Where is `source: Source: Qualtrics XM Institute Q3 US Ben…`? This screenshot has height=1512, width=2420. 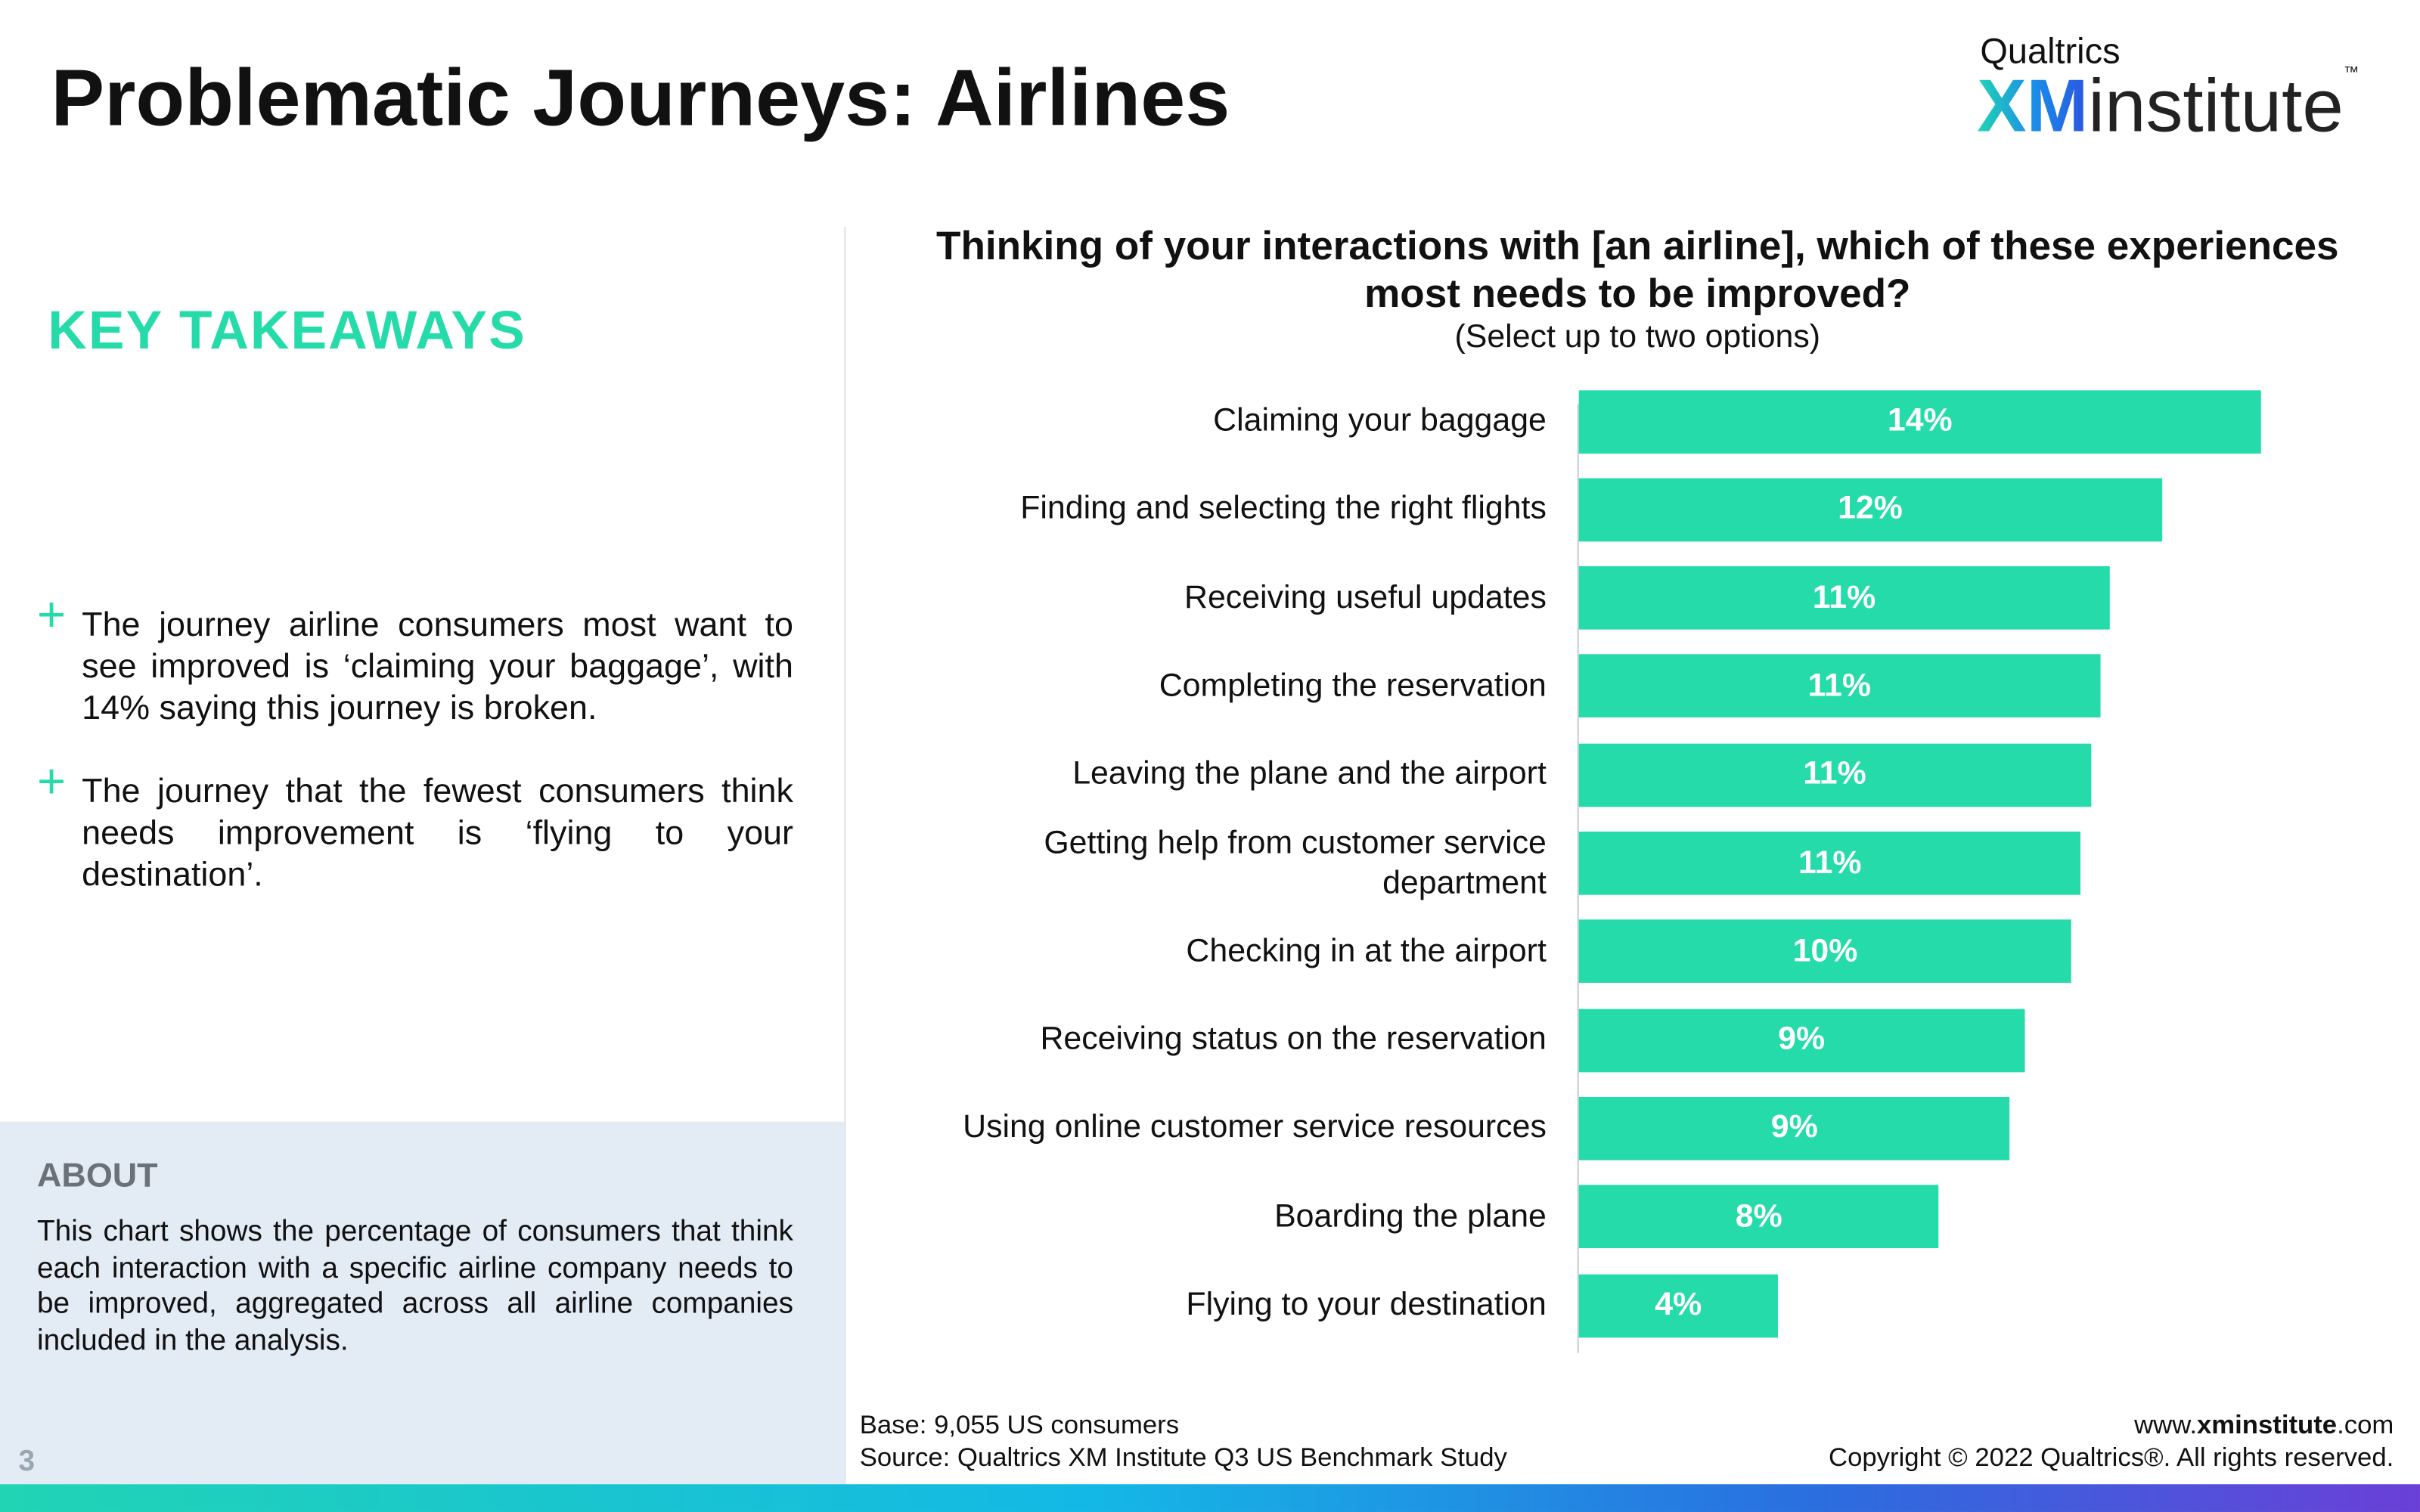
source: Source: Qualtrics XM Institute Q3 US Ben… is located at coordinates (1183, 1457).